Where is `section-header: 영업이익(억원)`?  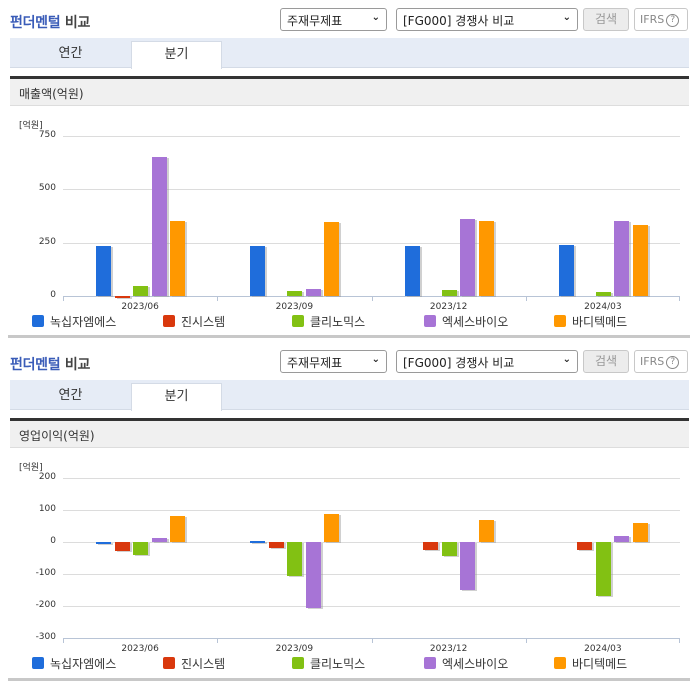 section-header: 영업이익(억원) is located at coordinates (349, 433).